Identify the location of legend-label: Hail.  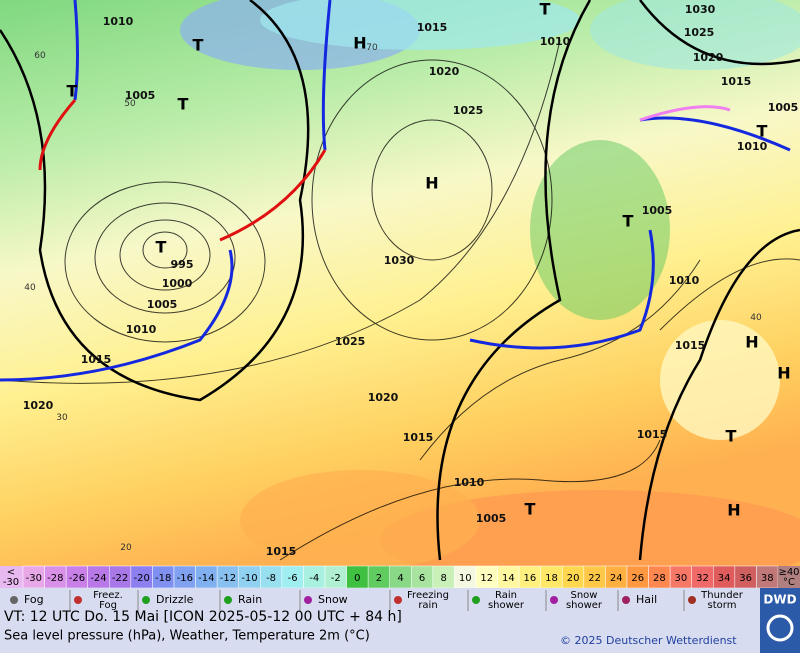
(646, 599).